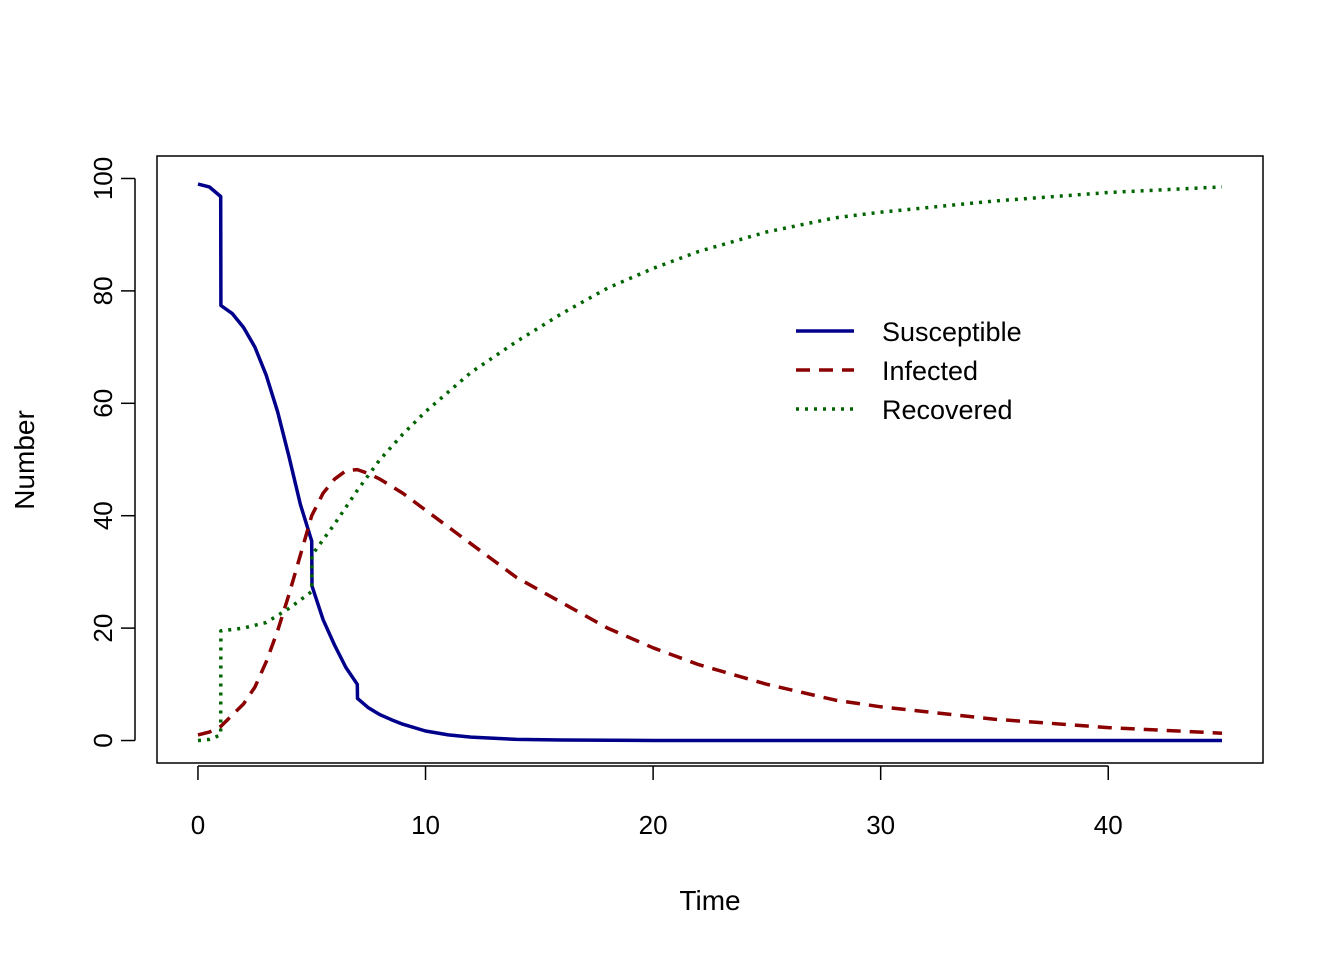 This screenshot has width=1344, height=960. Describe the element at coordinates (657, 802) in the screenshot. I see `x-axis: 0 10 20 30 40` at that location.